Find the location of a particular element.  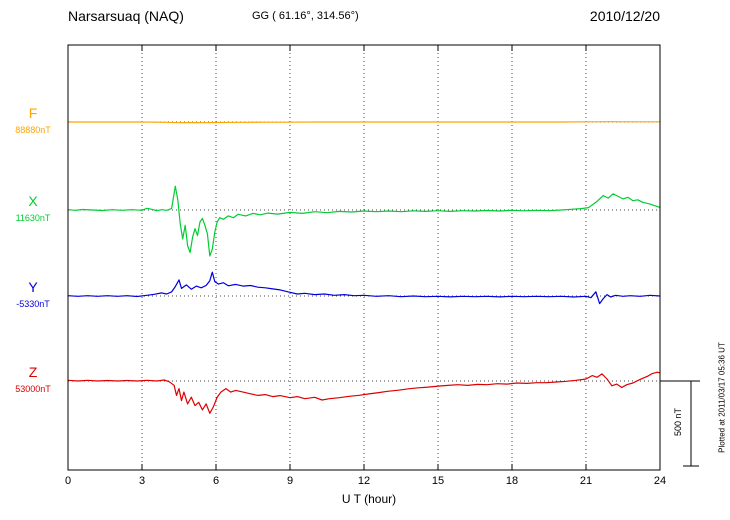

channel-label-y: Y is located at coordinates (33, 287).